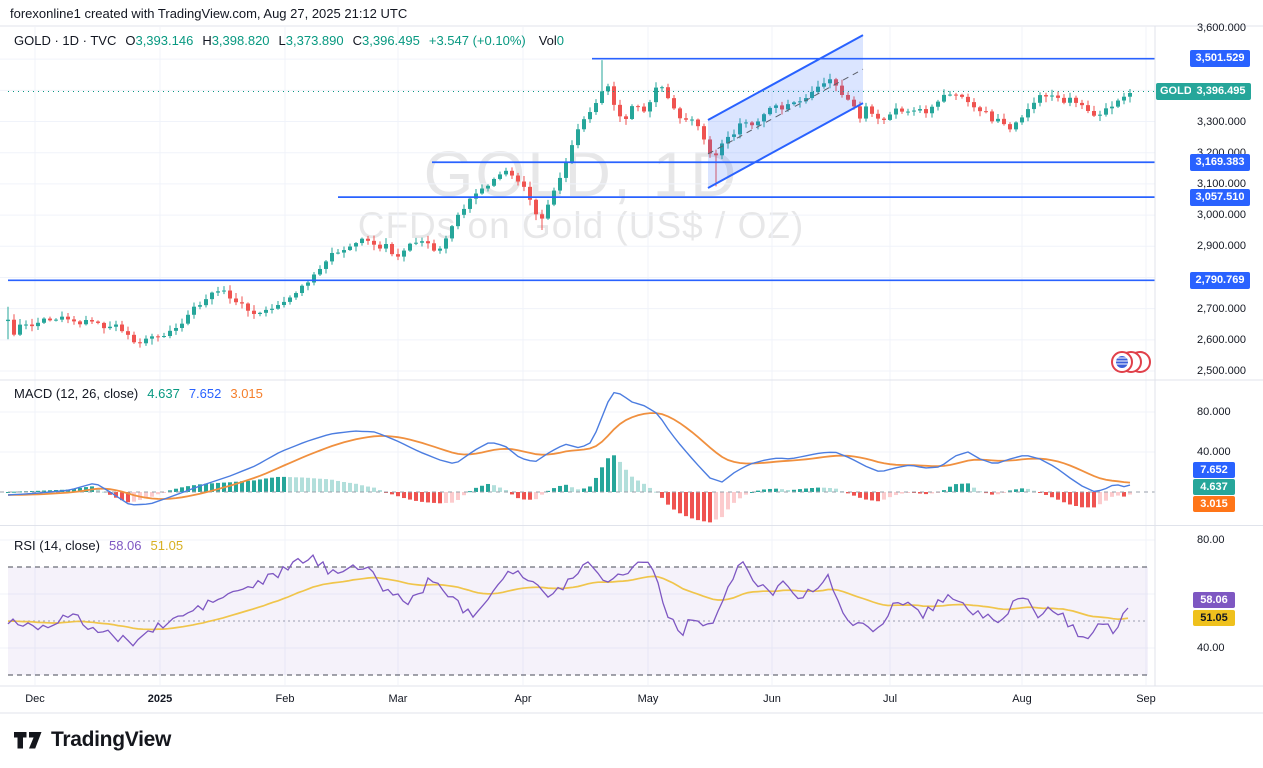 Image resolution: width=1263 pixels, height=768 pixels. Describe the element at coordinates (246, 393) in the screenshot. I see `macd-signal-value: 3.015` at that location.